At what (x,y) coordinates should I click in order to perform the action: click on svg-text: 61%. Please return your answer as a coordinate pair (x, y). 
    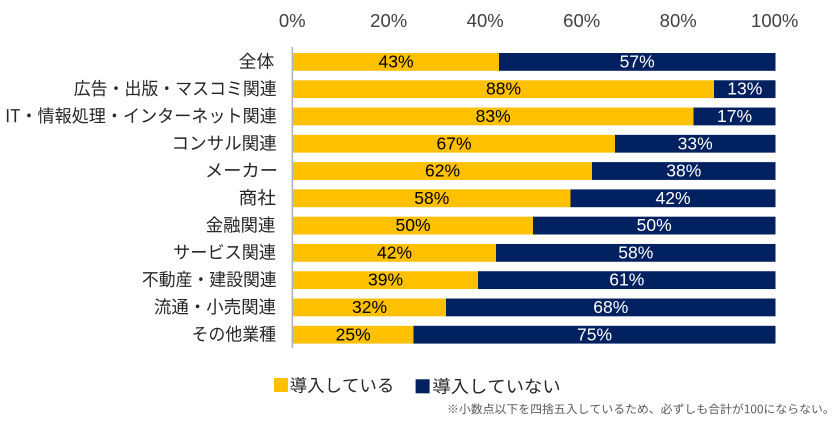
    Looking at the image, I should click on (626, 280).